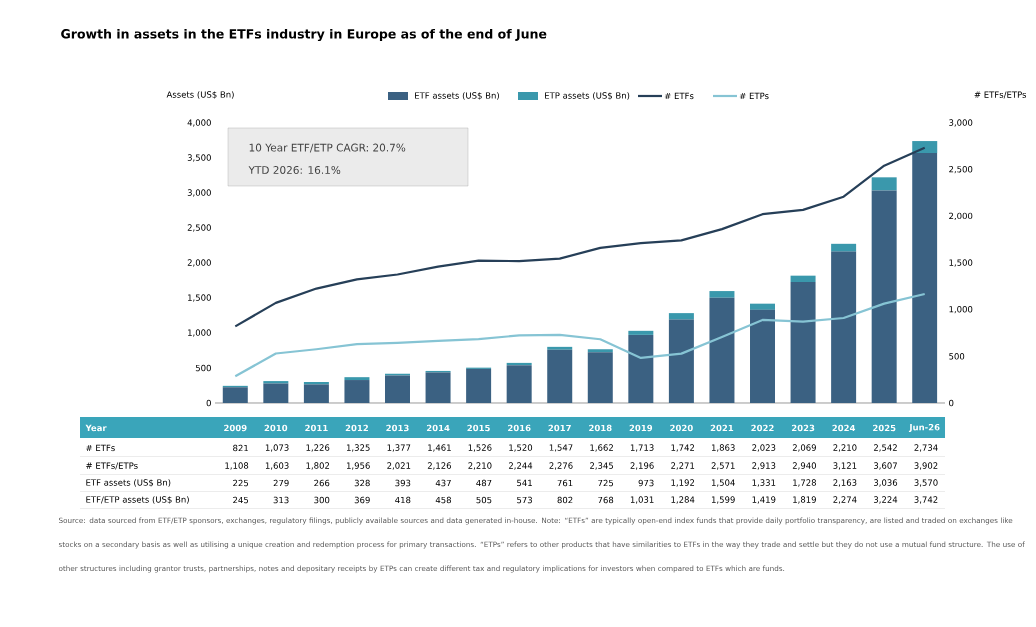 This screenshot has width=1036, height=627. Describe the element at coordinates (199, 158) in the screenshot. I see `y-tick-label: 3,500` at that location.